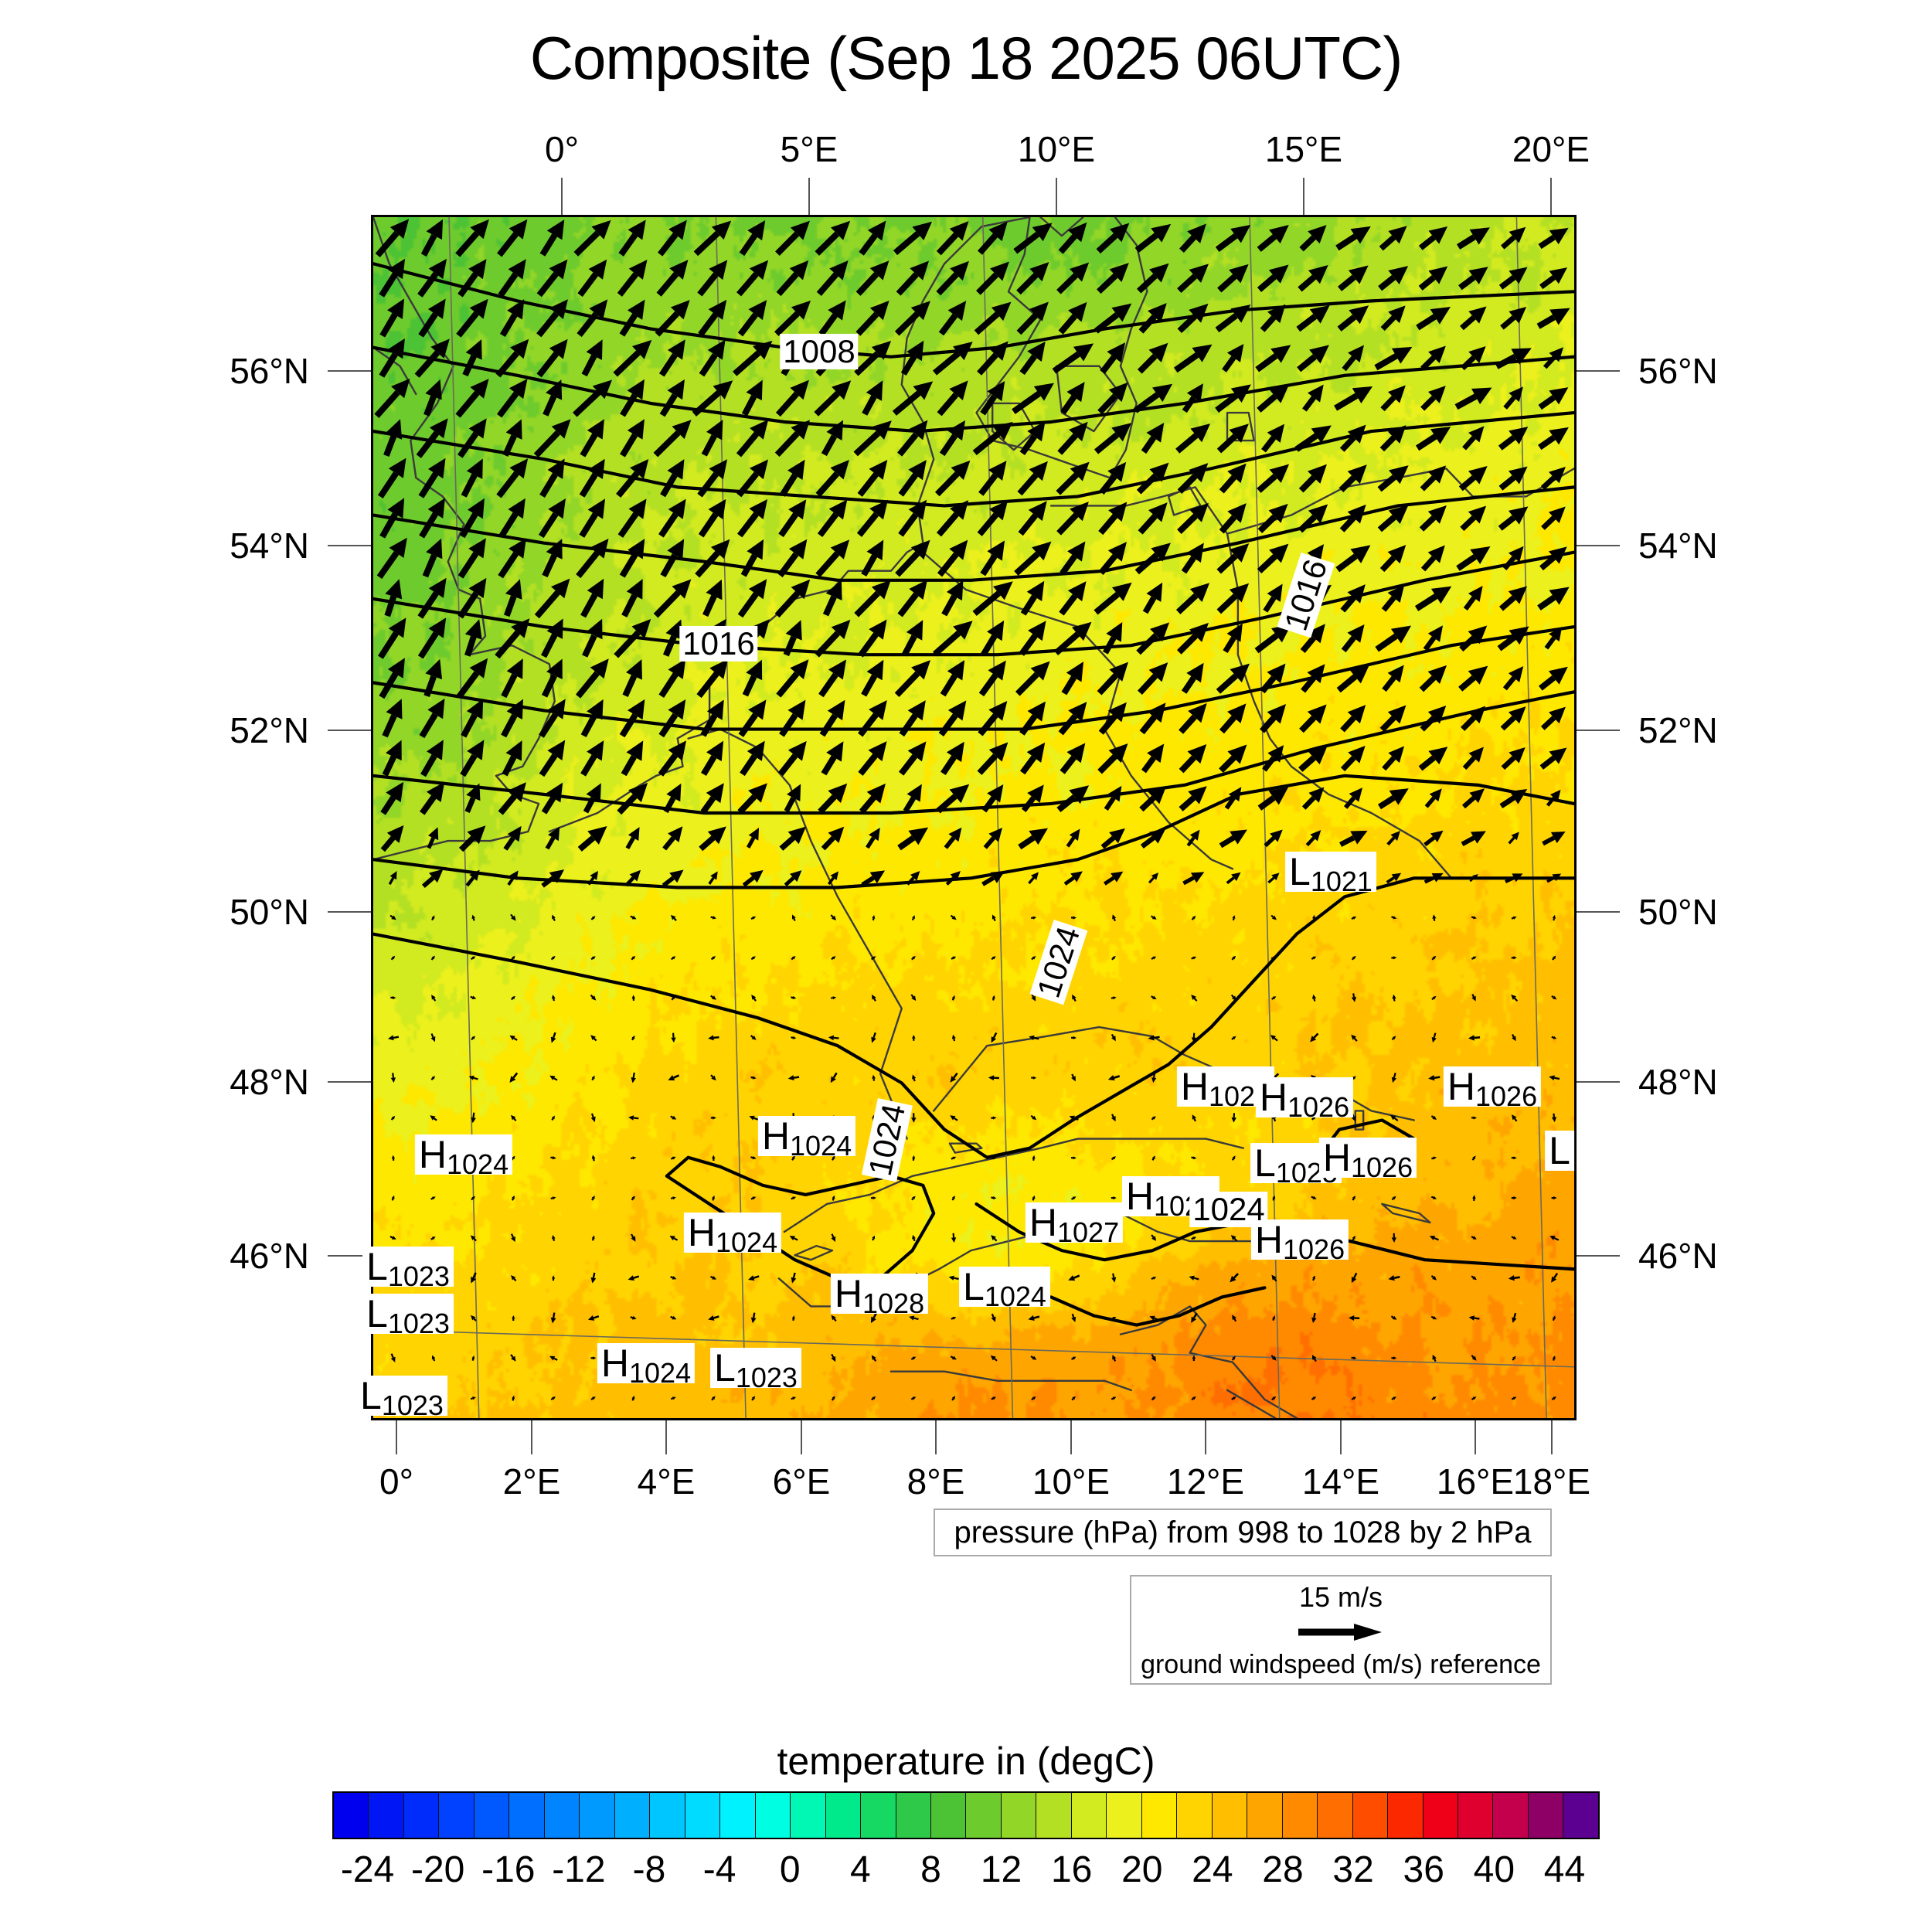 This screenshot has width=1932, height=1932. Describe the element at coordinates (930, 1870) in the screenshot. I see `colorbar-tick-8: 8` at that location.